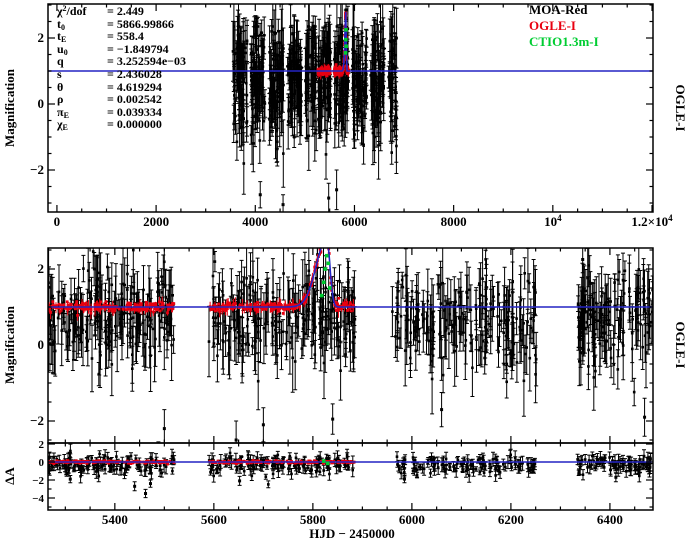 Image resolution: width=689 pixels, height=542 pixels. What do you see at coordinates (652, 221) in the screenshot?
I see `x-tick-label: 1.2×10⁴` at bounding box center [652, 221].